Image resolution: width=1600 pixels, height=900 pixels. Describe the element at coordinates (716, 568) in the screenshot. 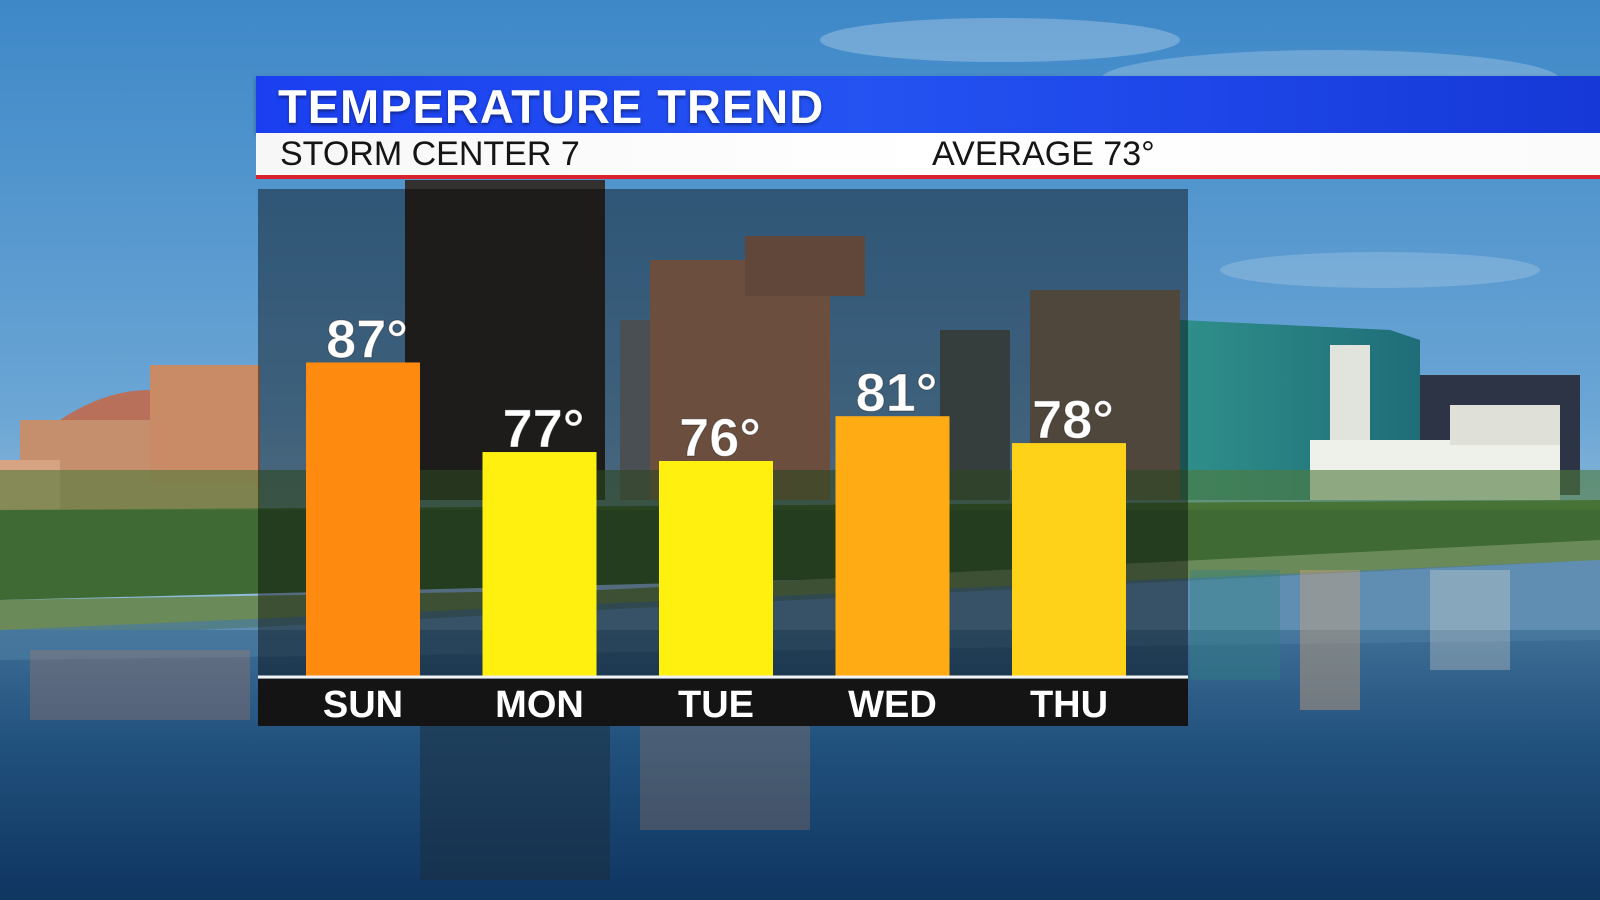

I see `bar-tue` at that location.